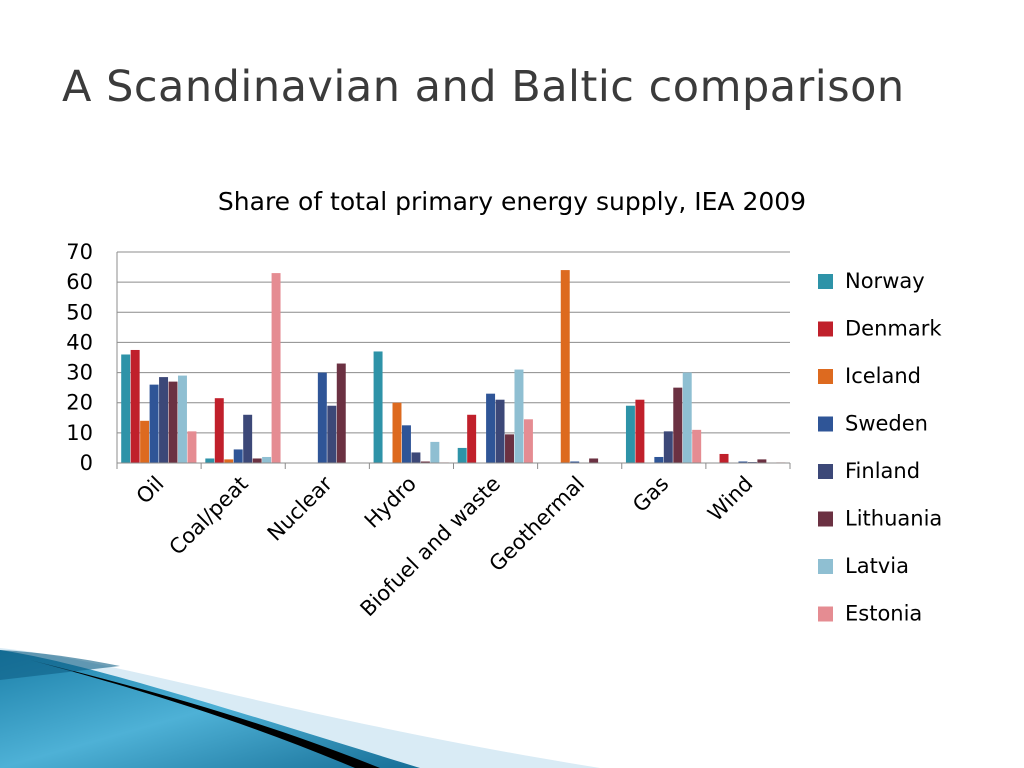 This screenshot has width=1024, height=768. Describe the element at coordinates (150, 490) in the screenshot. I see `x-tick-label: Oil` at that location.